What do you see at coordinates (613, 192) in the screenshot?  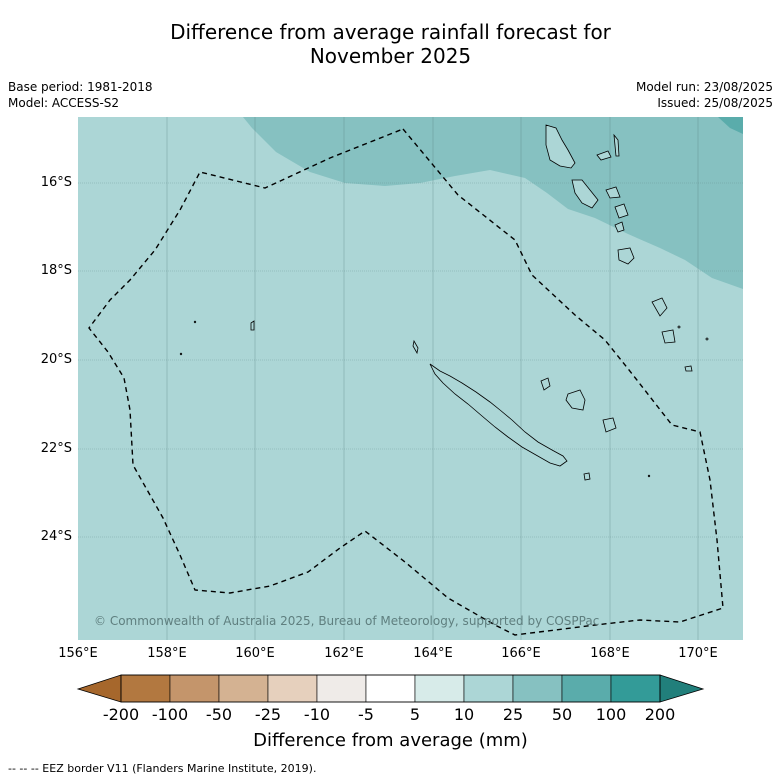 I see `pentecost-ambrym` at bounding box center [613, 192].